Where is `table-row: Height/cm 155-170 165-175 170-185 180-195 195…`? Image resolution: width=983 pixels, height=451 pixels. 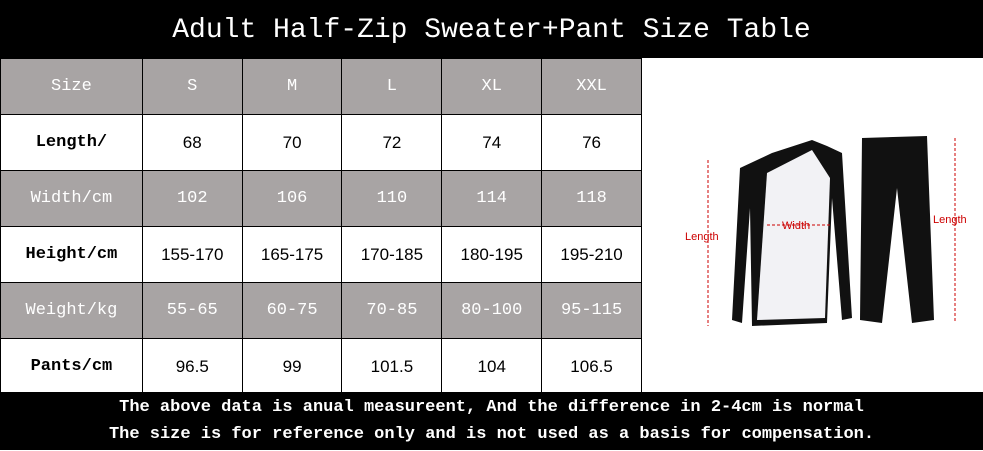 table-row: Height/cm 155-170 165-175 170-185 180-195 195… is located at coordinates (321, 254).